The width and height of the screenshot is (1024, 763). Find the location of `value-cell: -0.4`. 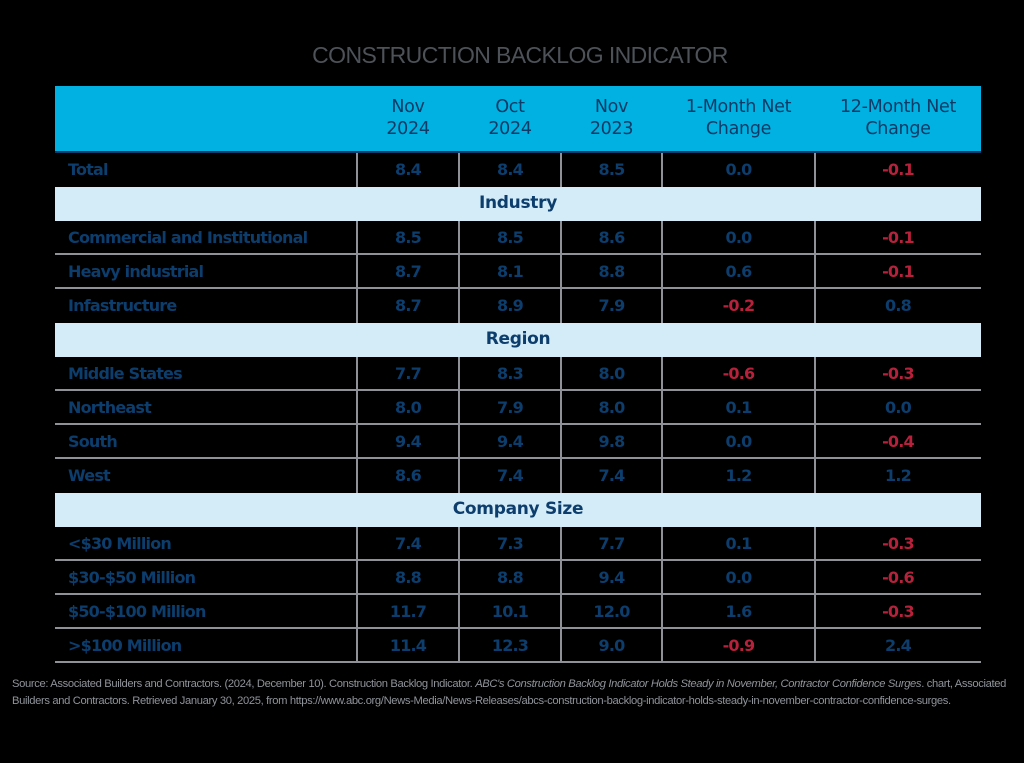

value-cell: -0.4 is located at coordinates (898, 441).